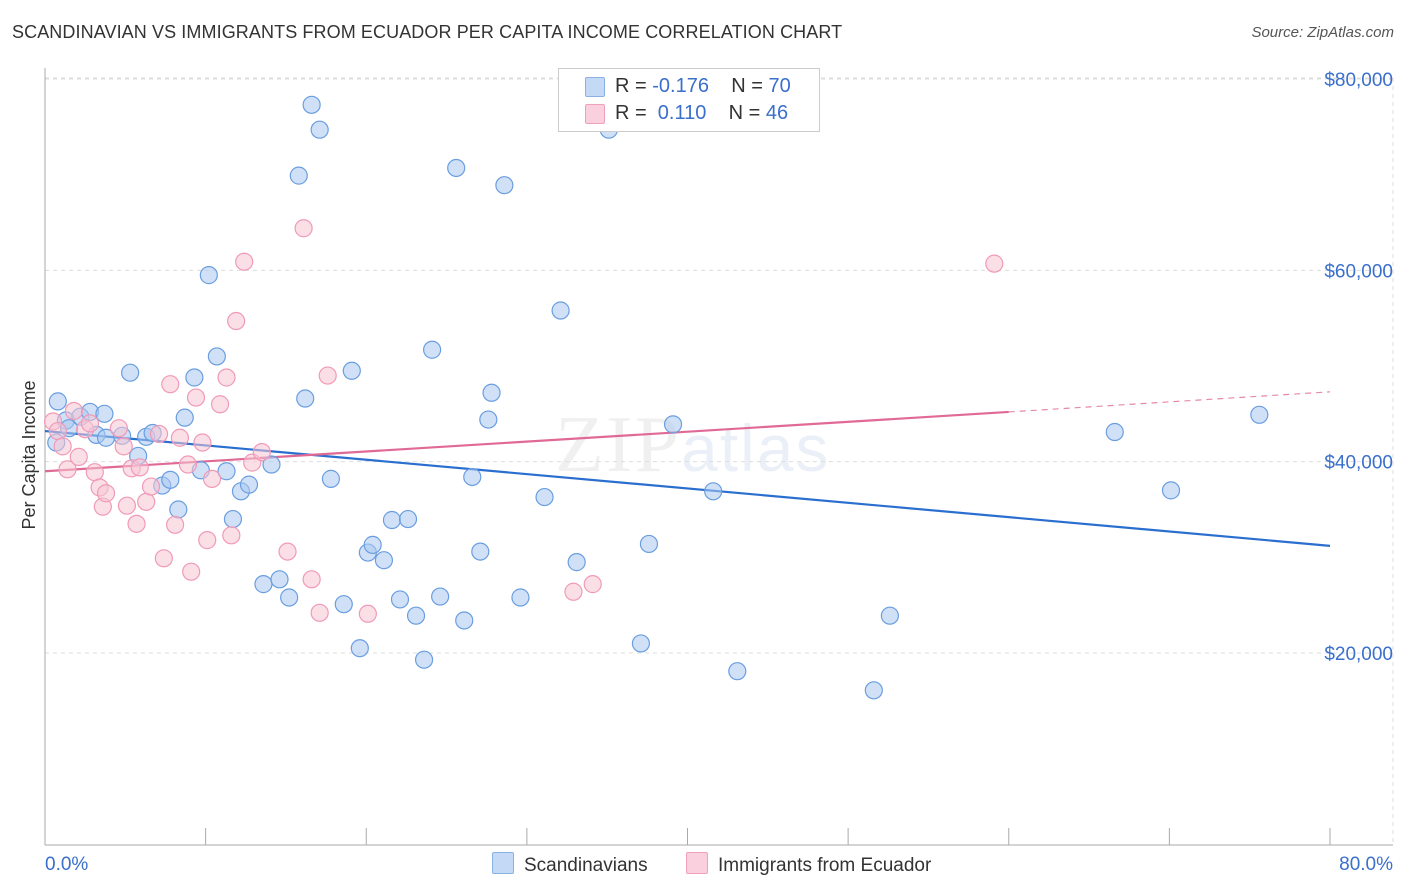 The width and height of the screenshot is (1406, 892). What do you see at coordinates (595, 87) in the screenshot?
I see `legend-swatch-scandinavians` at bounding box center [595, 87].